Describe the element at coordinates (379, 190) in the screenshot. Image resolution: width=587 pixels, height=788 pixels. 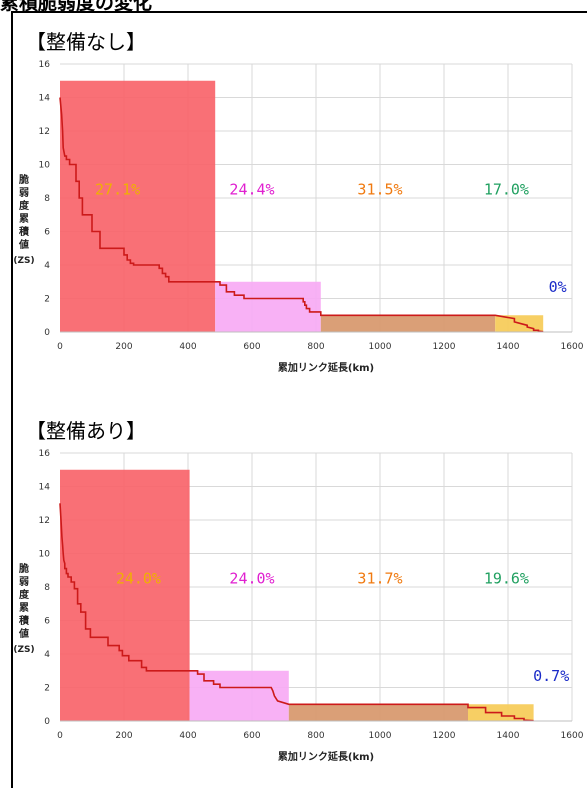
I see `band-percent-label-3: 31.5%` at that location.